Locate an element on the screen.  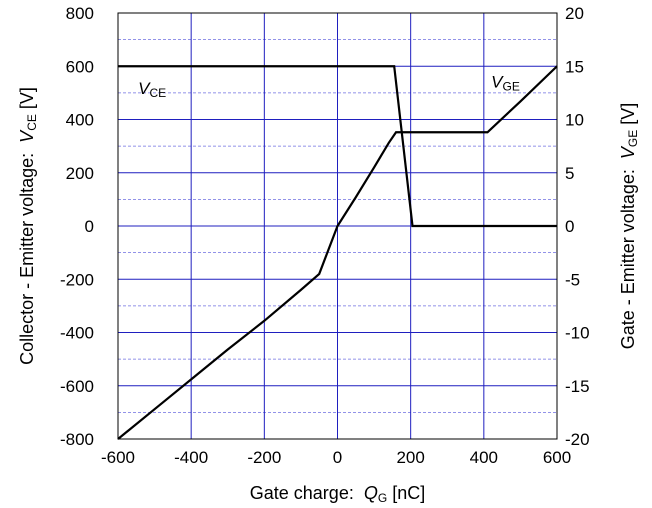
y-left-tick-label: 0 is located at coordinates (89, 226).